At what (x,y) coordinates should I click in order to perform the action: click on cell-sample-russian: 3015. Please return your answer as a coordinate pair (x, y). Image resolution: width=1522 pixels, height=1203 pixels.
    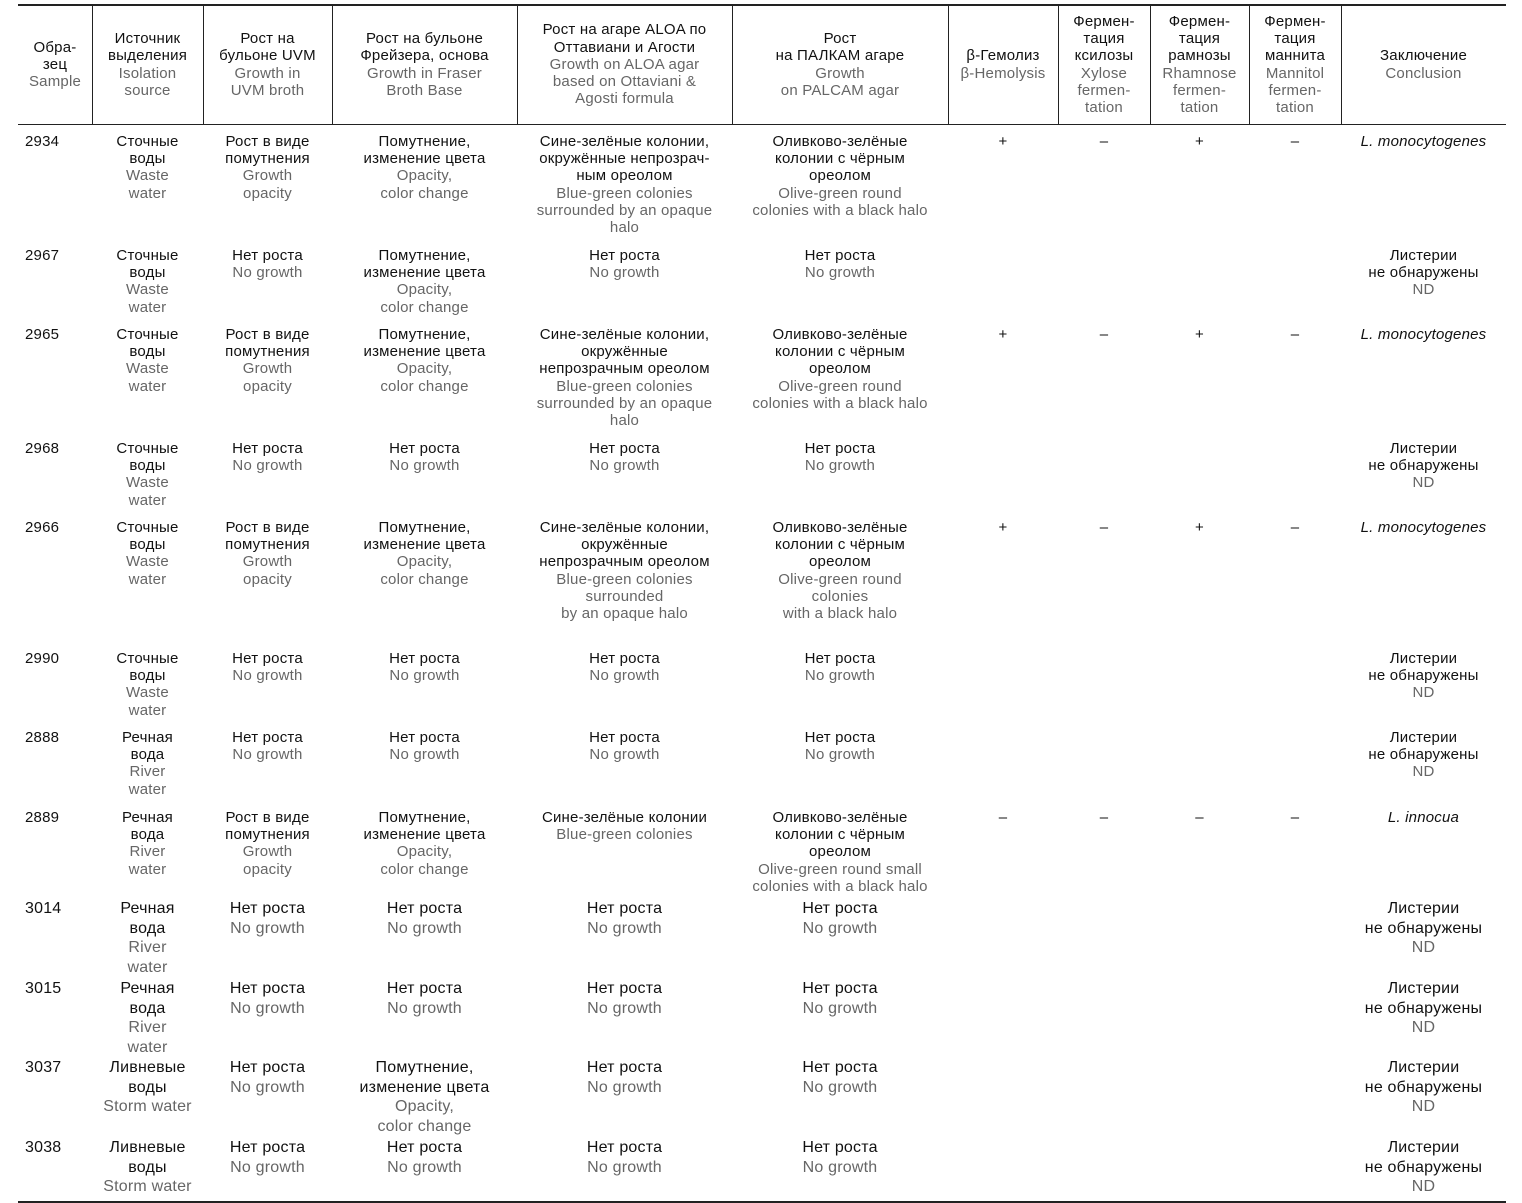
    Looking at the image, I should click on (43, 988).